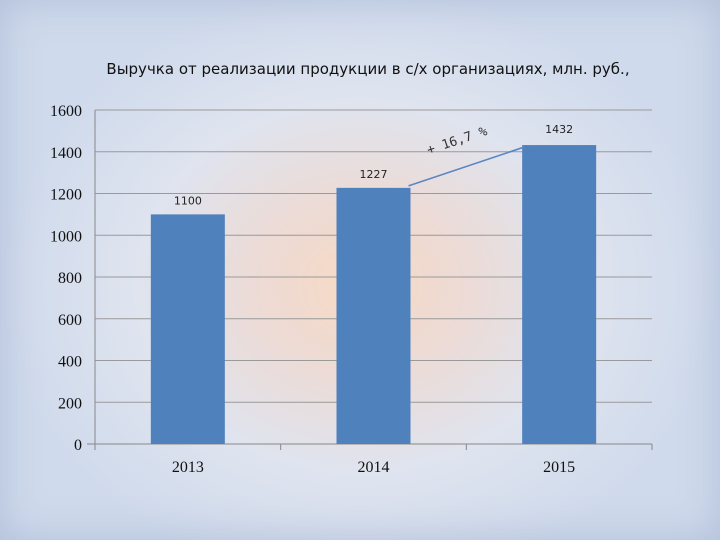 The image size is (720, 540). I want to click on y-tick-label: 600, so click(70, 320).